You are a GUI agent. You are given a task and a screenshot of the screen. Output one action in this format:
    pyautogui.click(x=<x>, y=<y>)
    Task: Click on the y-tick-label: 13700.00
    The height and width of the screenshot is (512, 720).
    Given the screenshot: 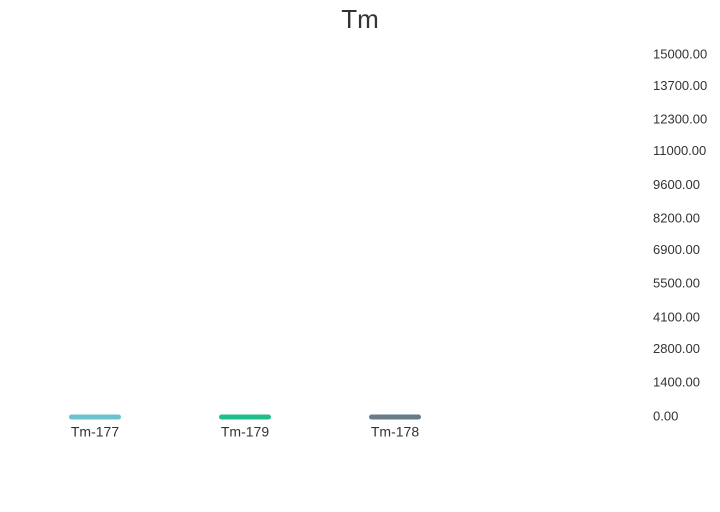 What is the action you would take?
    pyautogui.click(x=680, y=85)
    